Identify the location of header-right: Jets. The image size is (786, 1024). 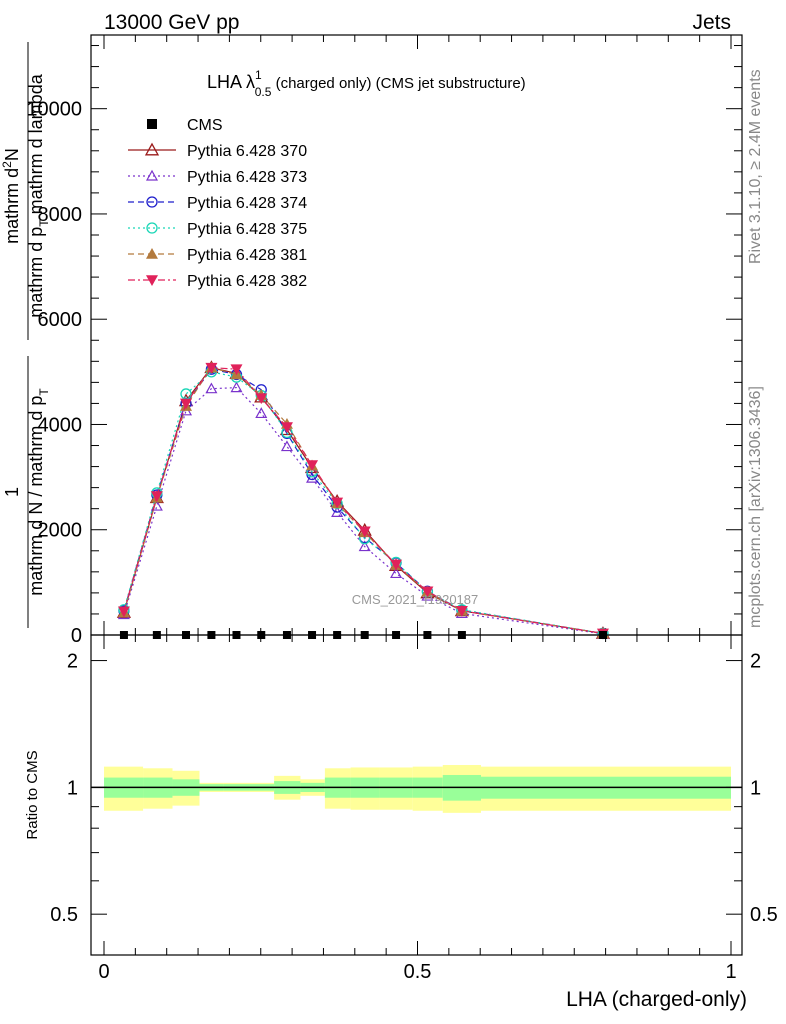
(711, 22).